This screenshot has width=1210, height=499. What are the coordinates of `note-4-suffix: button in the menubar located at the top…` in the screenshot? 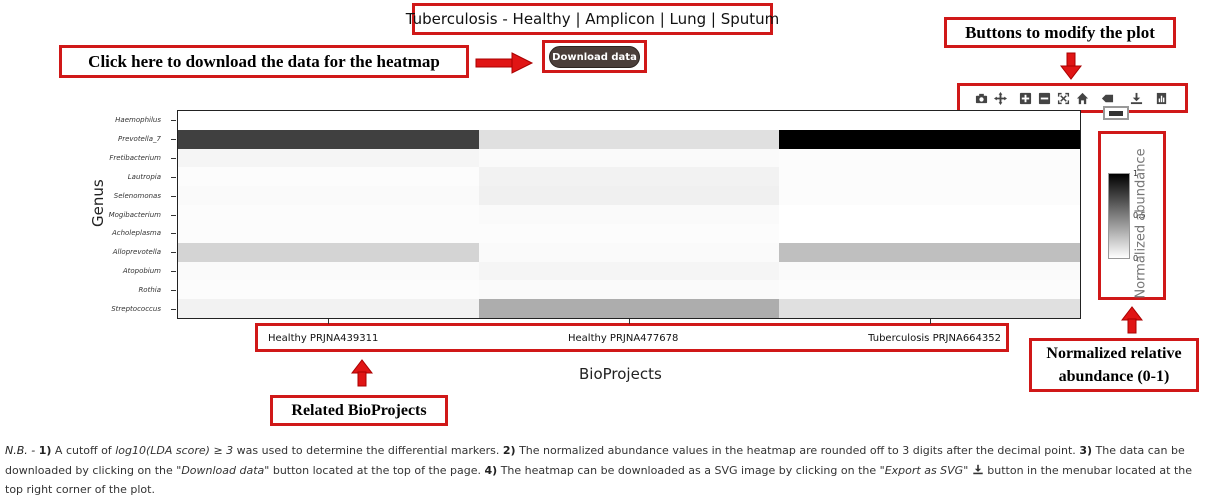 It's located at (599, 480).